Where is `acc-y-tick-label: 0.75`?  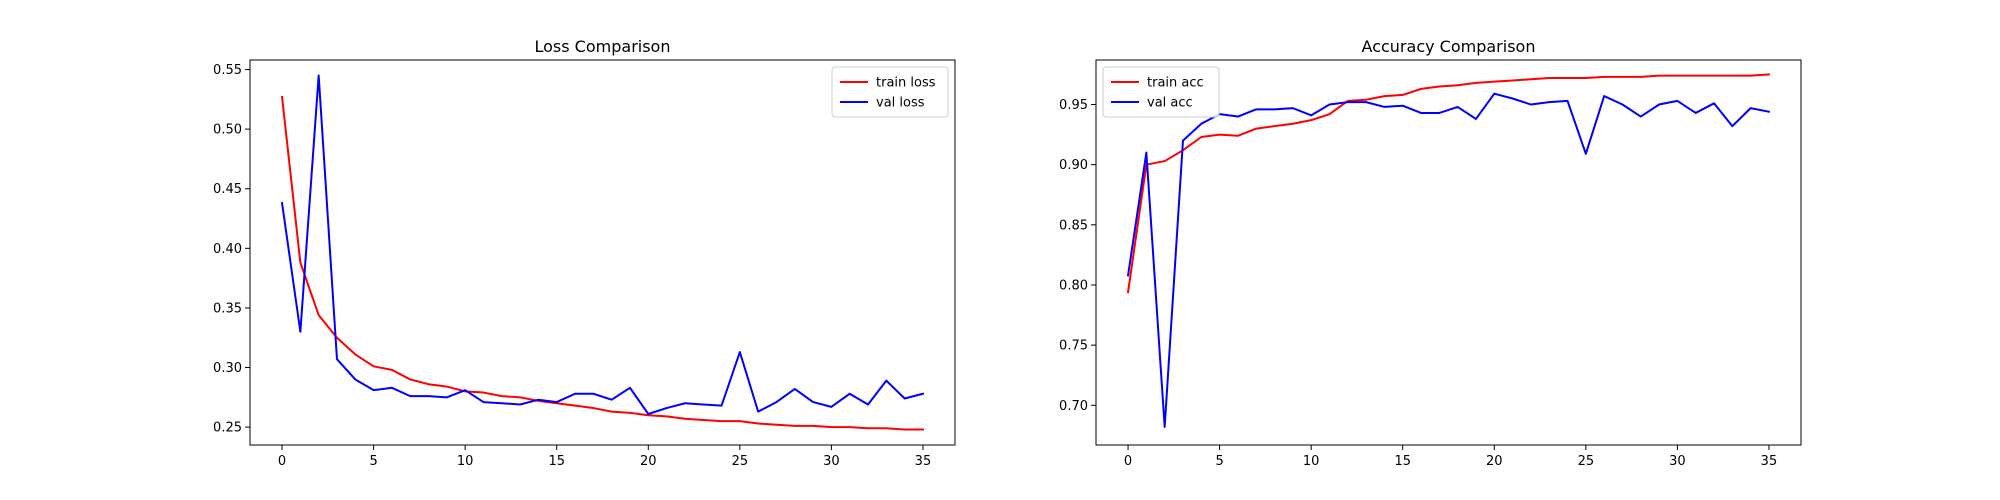
acc-y-tick-label: 0.75 is located at coordinates (1073, 346).